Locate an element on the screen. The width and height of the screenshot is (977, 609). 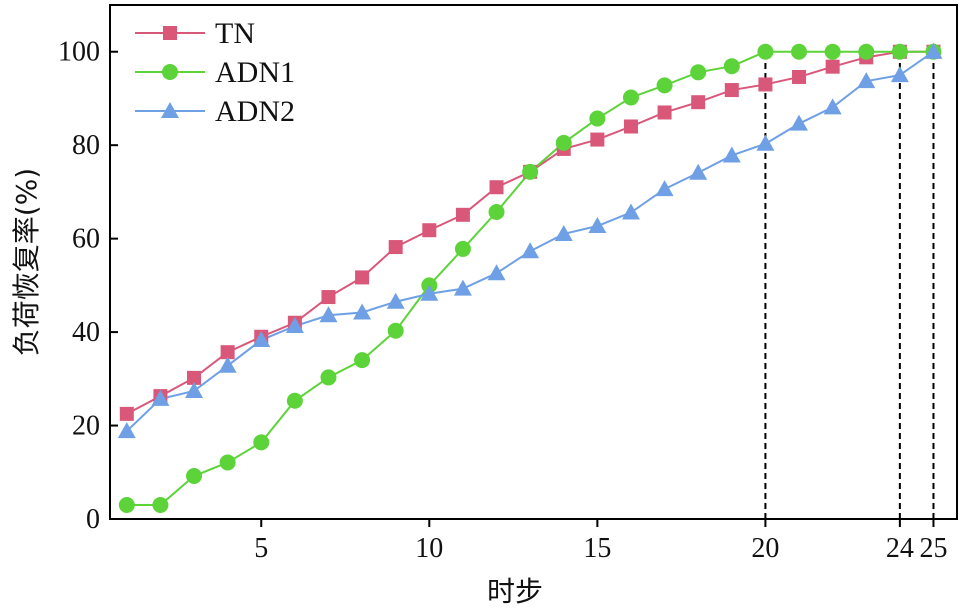
legend-label-adn2: ADN2 is located at coordinates (255, 111).